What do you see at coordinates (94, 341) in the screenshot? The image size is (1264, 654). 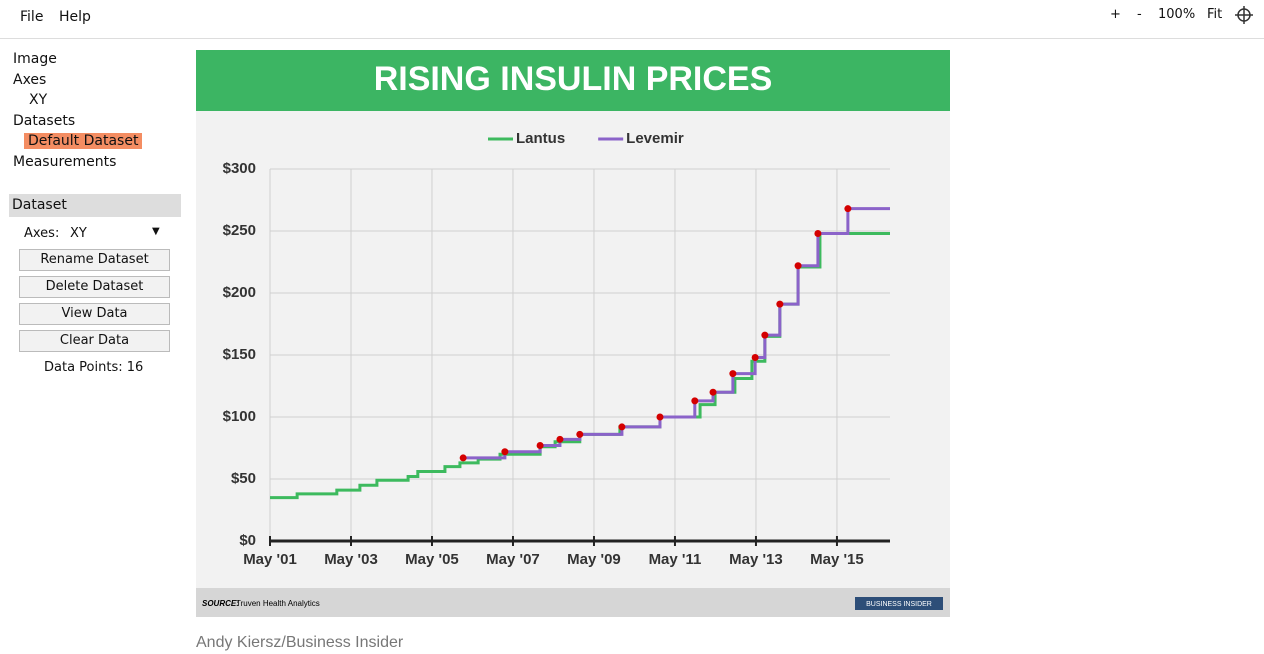 I see `button: Clear Data` at bounding box center [94, 341].